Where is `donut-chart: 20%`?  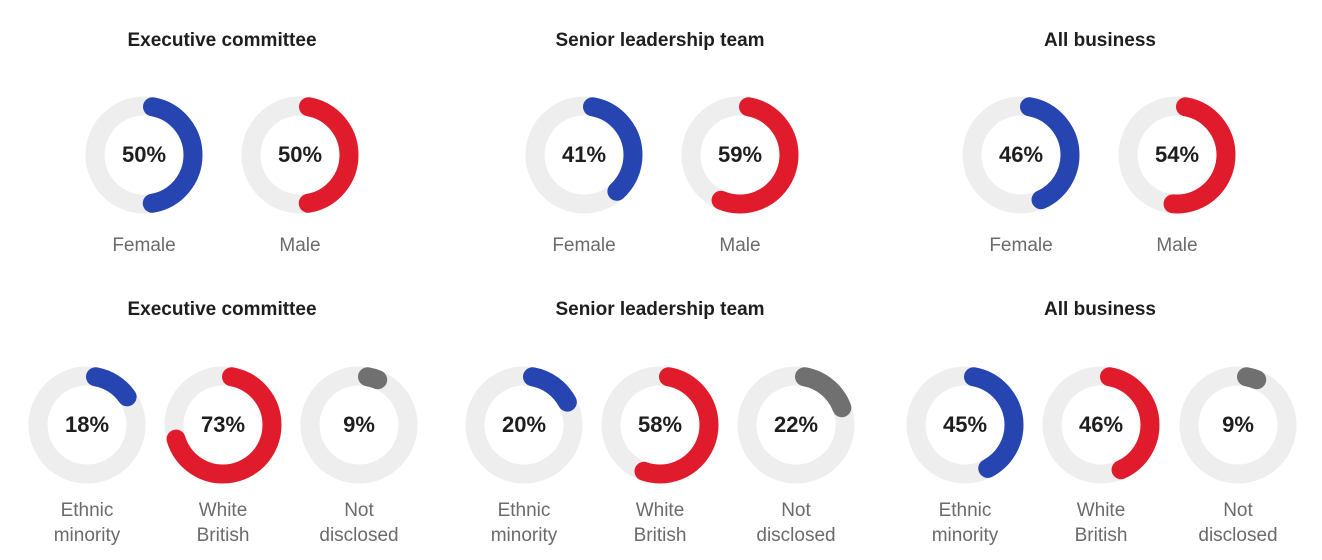 donut-chart: 20% is located at coordinates (524, 425).